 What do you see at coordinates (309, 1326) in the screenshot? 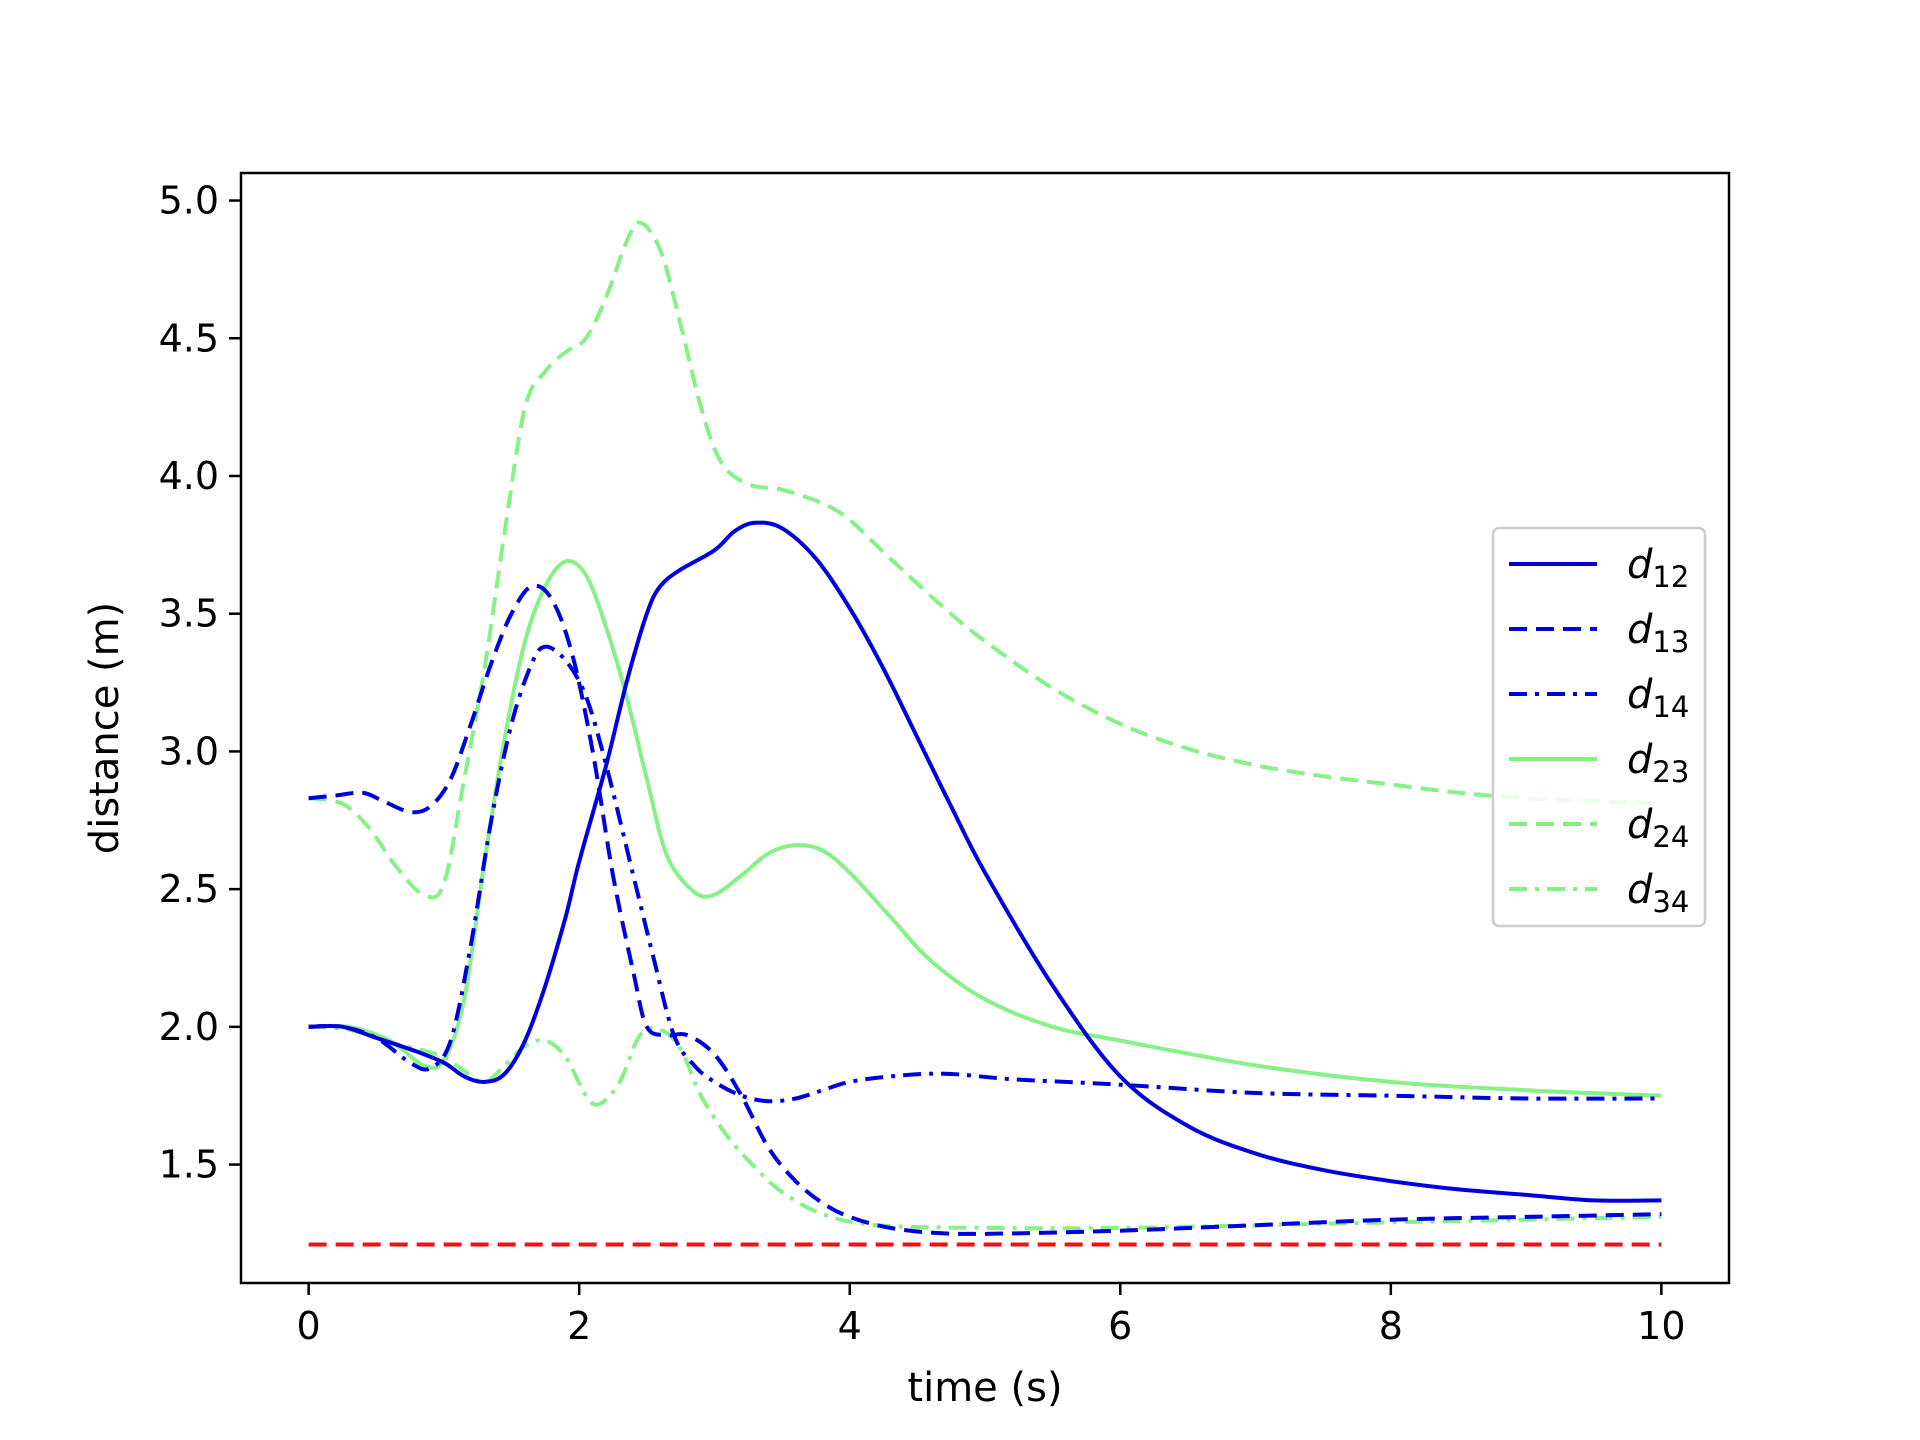
I see `x-tick-label: 0` at bounding box center [309, 1326].